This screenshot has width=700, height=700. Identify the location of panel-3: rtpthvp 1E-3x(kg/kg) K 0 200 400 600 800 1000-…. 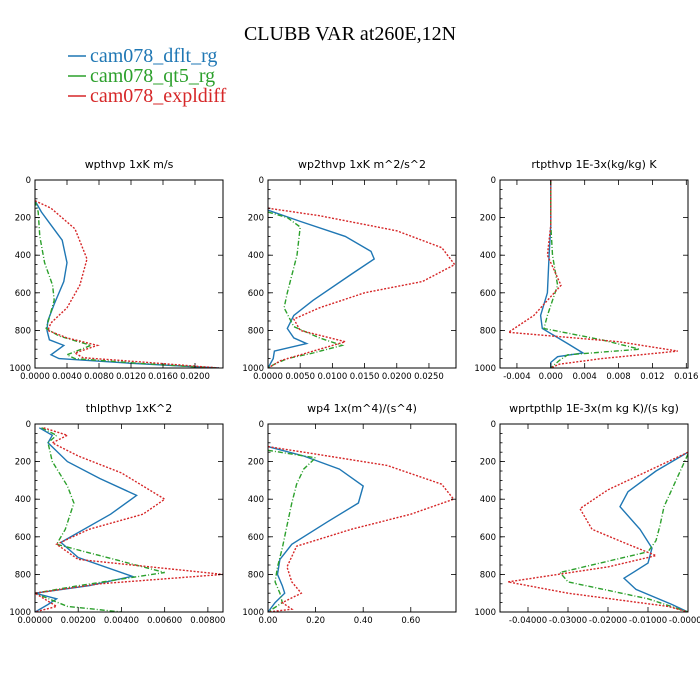
(586, 270).